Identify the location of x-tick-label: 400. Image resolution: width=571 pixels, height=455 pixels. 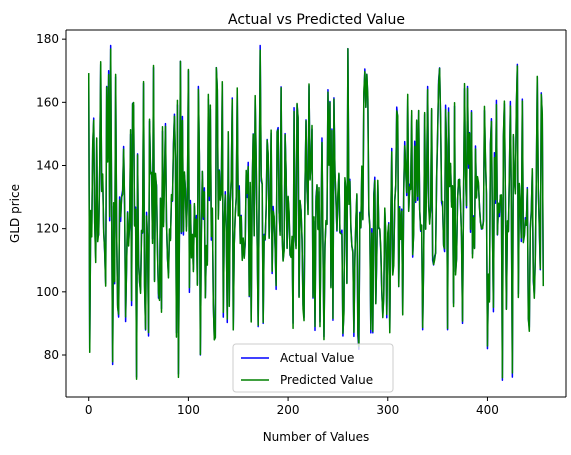
(487, 410).